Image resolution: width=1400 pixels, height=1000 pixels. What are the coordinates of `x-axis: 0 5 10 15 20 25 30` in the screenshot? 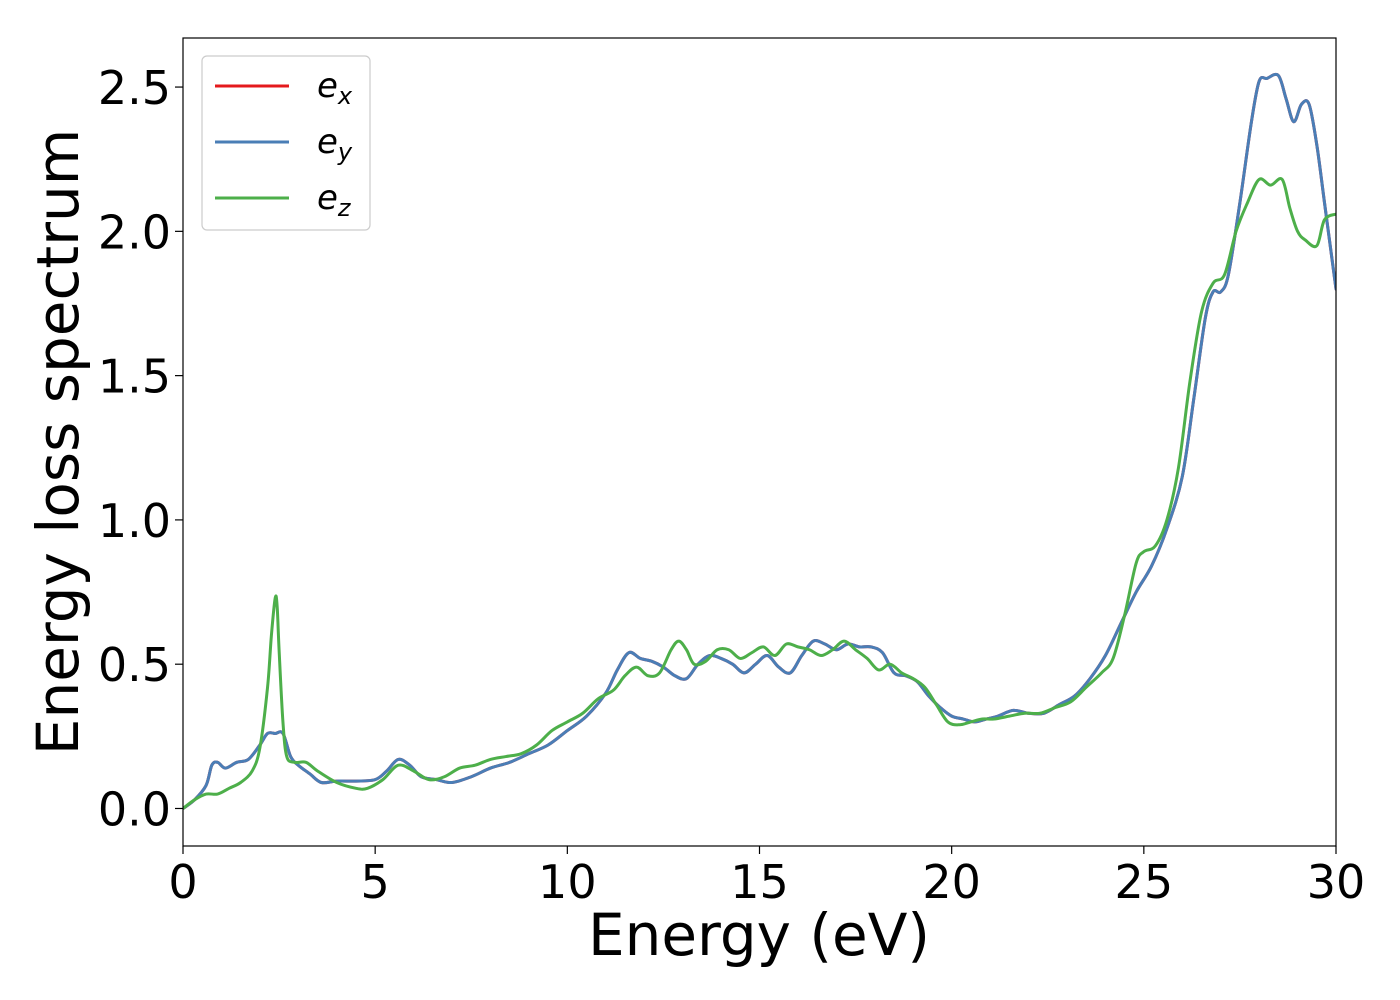 It's located at (766, 877).